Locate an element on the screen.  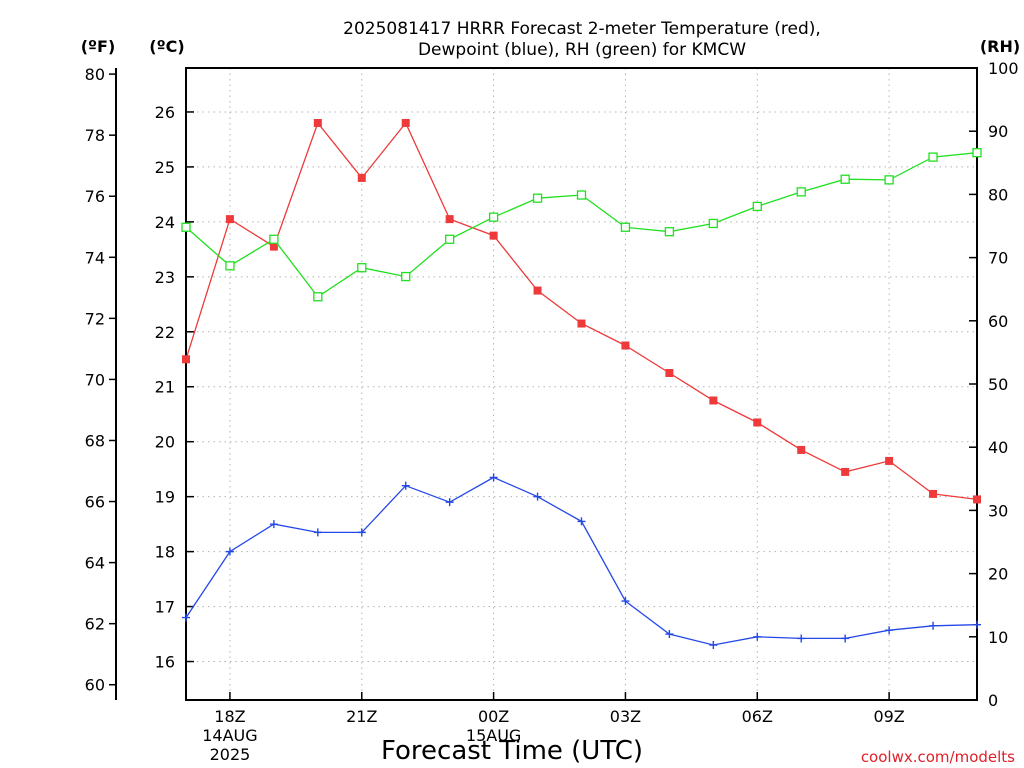
fahrenheit-tick-label: 62 is located at coordinates (95, 624).